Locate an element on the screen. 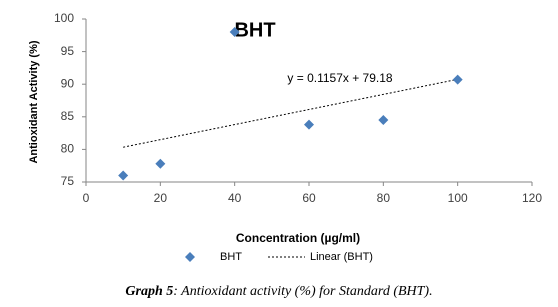 The width and height of the screenshot is (558, 307). y-tick-label: 90 is located at coordinates (68, 83).